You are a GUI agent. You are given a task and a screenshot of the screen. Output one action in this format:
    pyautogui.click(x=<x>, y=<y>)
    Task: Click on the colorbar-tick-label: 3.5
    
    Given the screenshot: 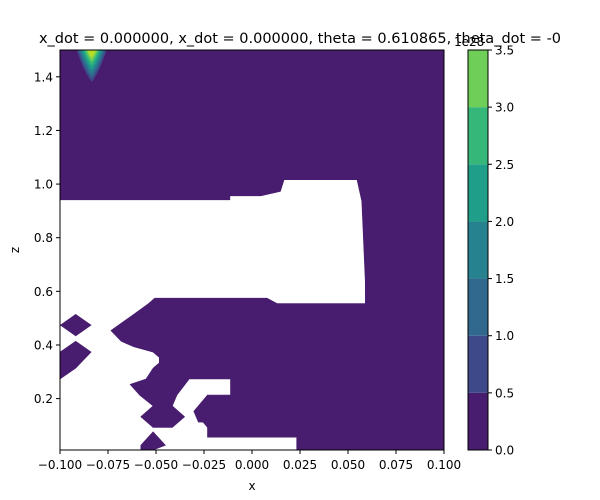 What is the action you would take?
    pyautogui.click(x=504, y=51)
    